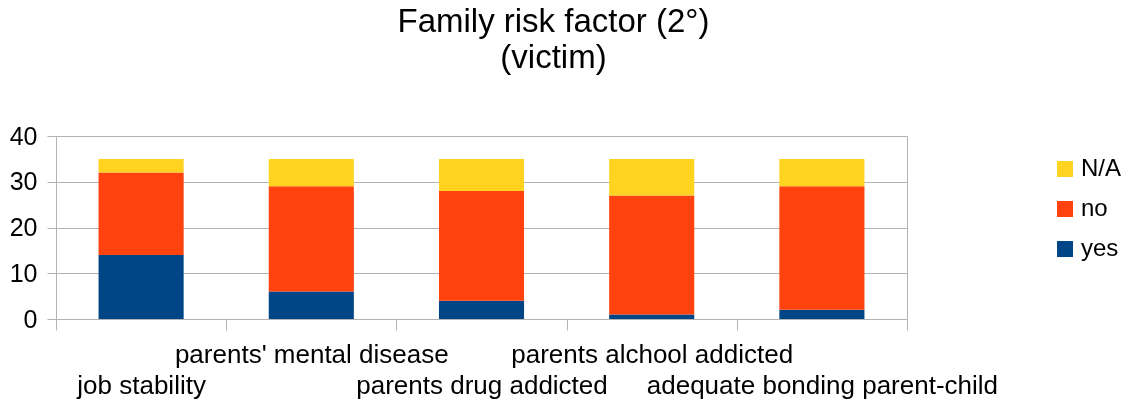 This screenshot has height=403, width=1131. Describe the element at coordinates (141, 384) in the screenshot. I see `x-tick-label: job stability` at that location.